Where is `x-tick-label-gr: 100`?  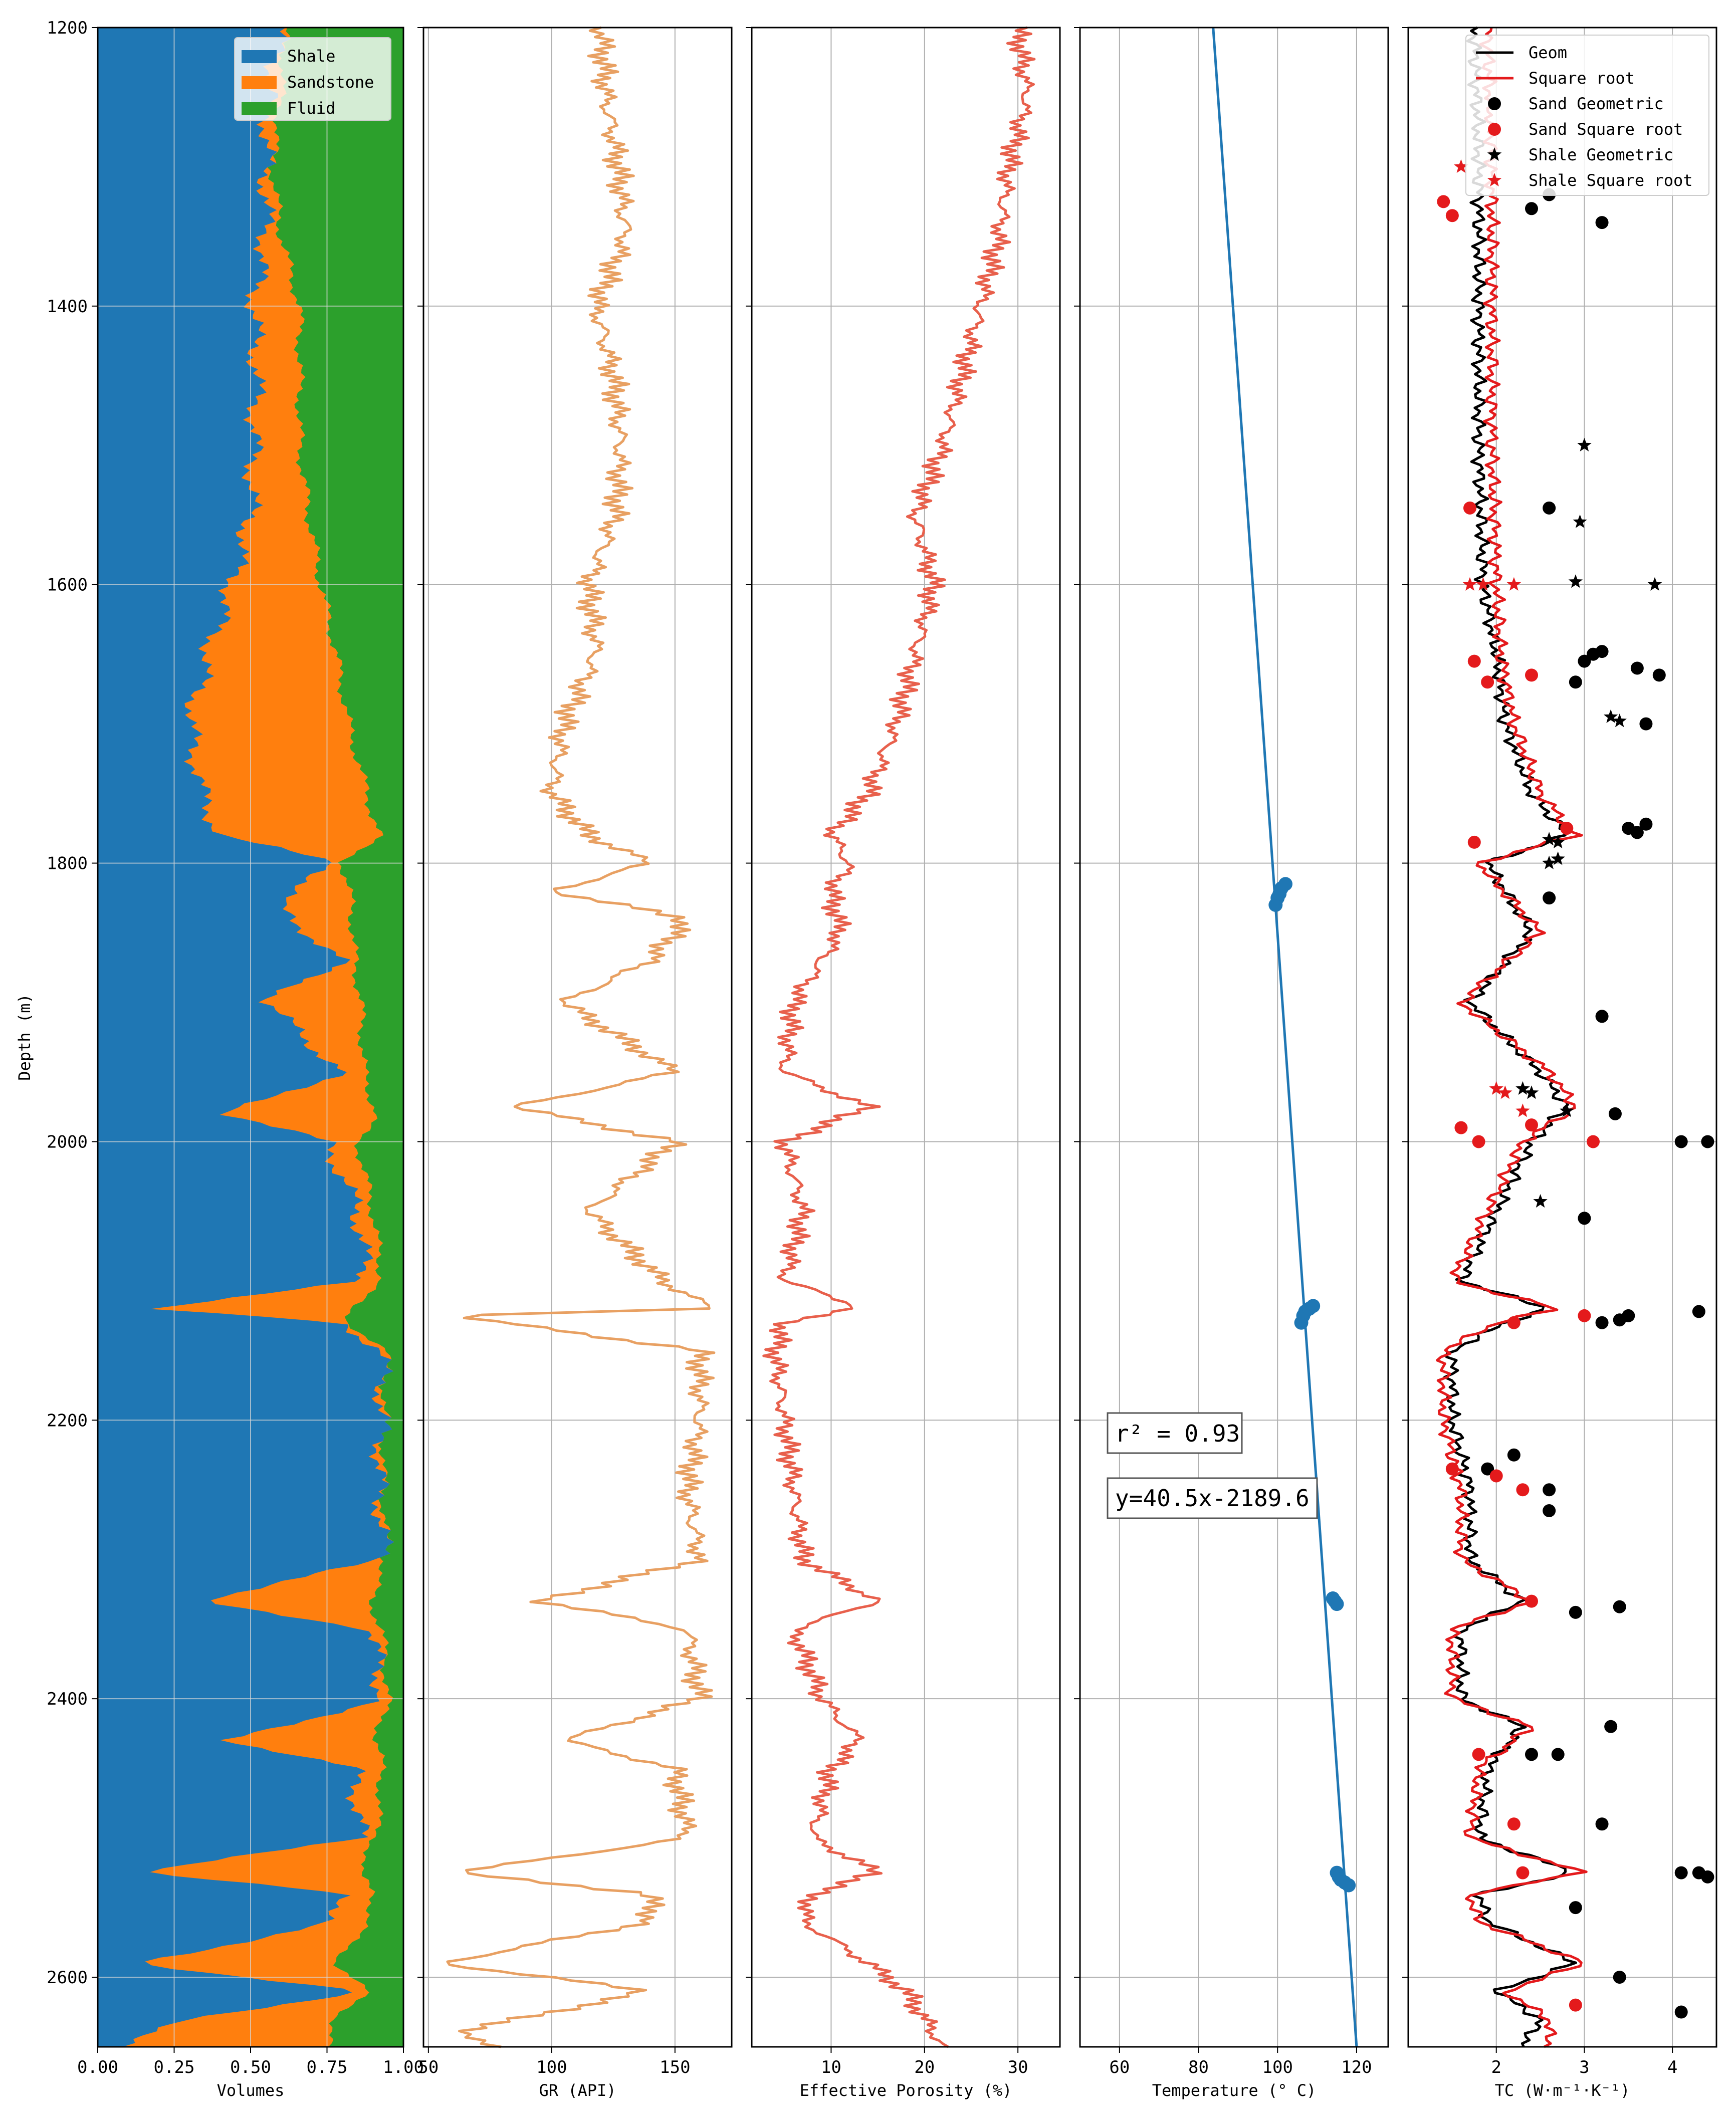
x-tick-label-gr: 100 is located at coordinates (551, 2067).